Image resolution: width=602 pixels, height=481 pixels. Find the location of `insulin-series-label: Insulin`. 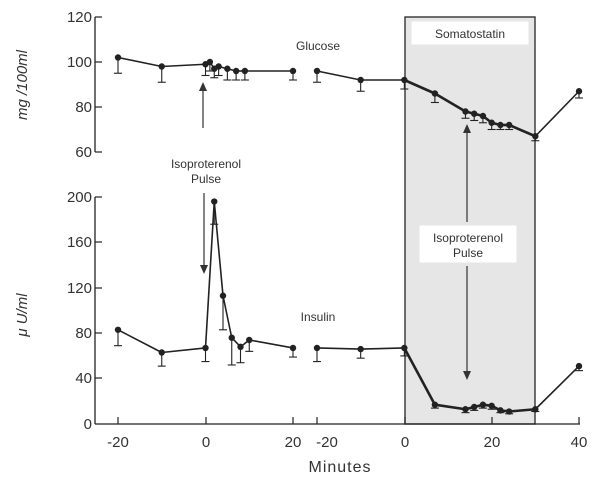

insulin-series-label: Insulin is located at coordinates (318, 317).